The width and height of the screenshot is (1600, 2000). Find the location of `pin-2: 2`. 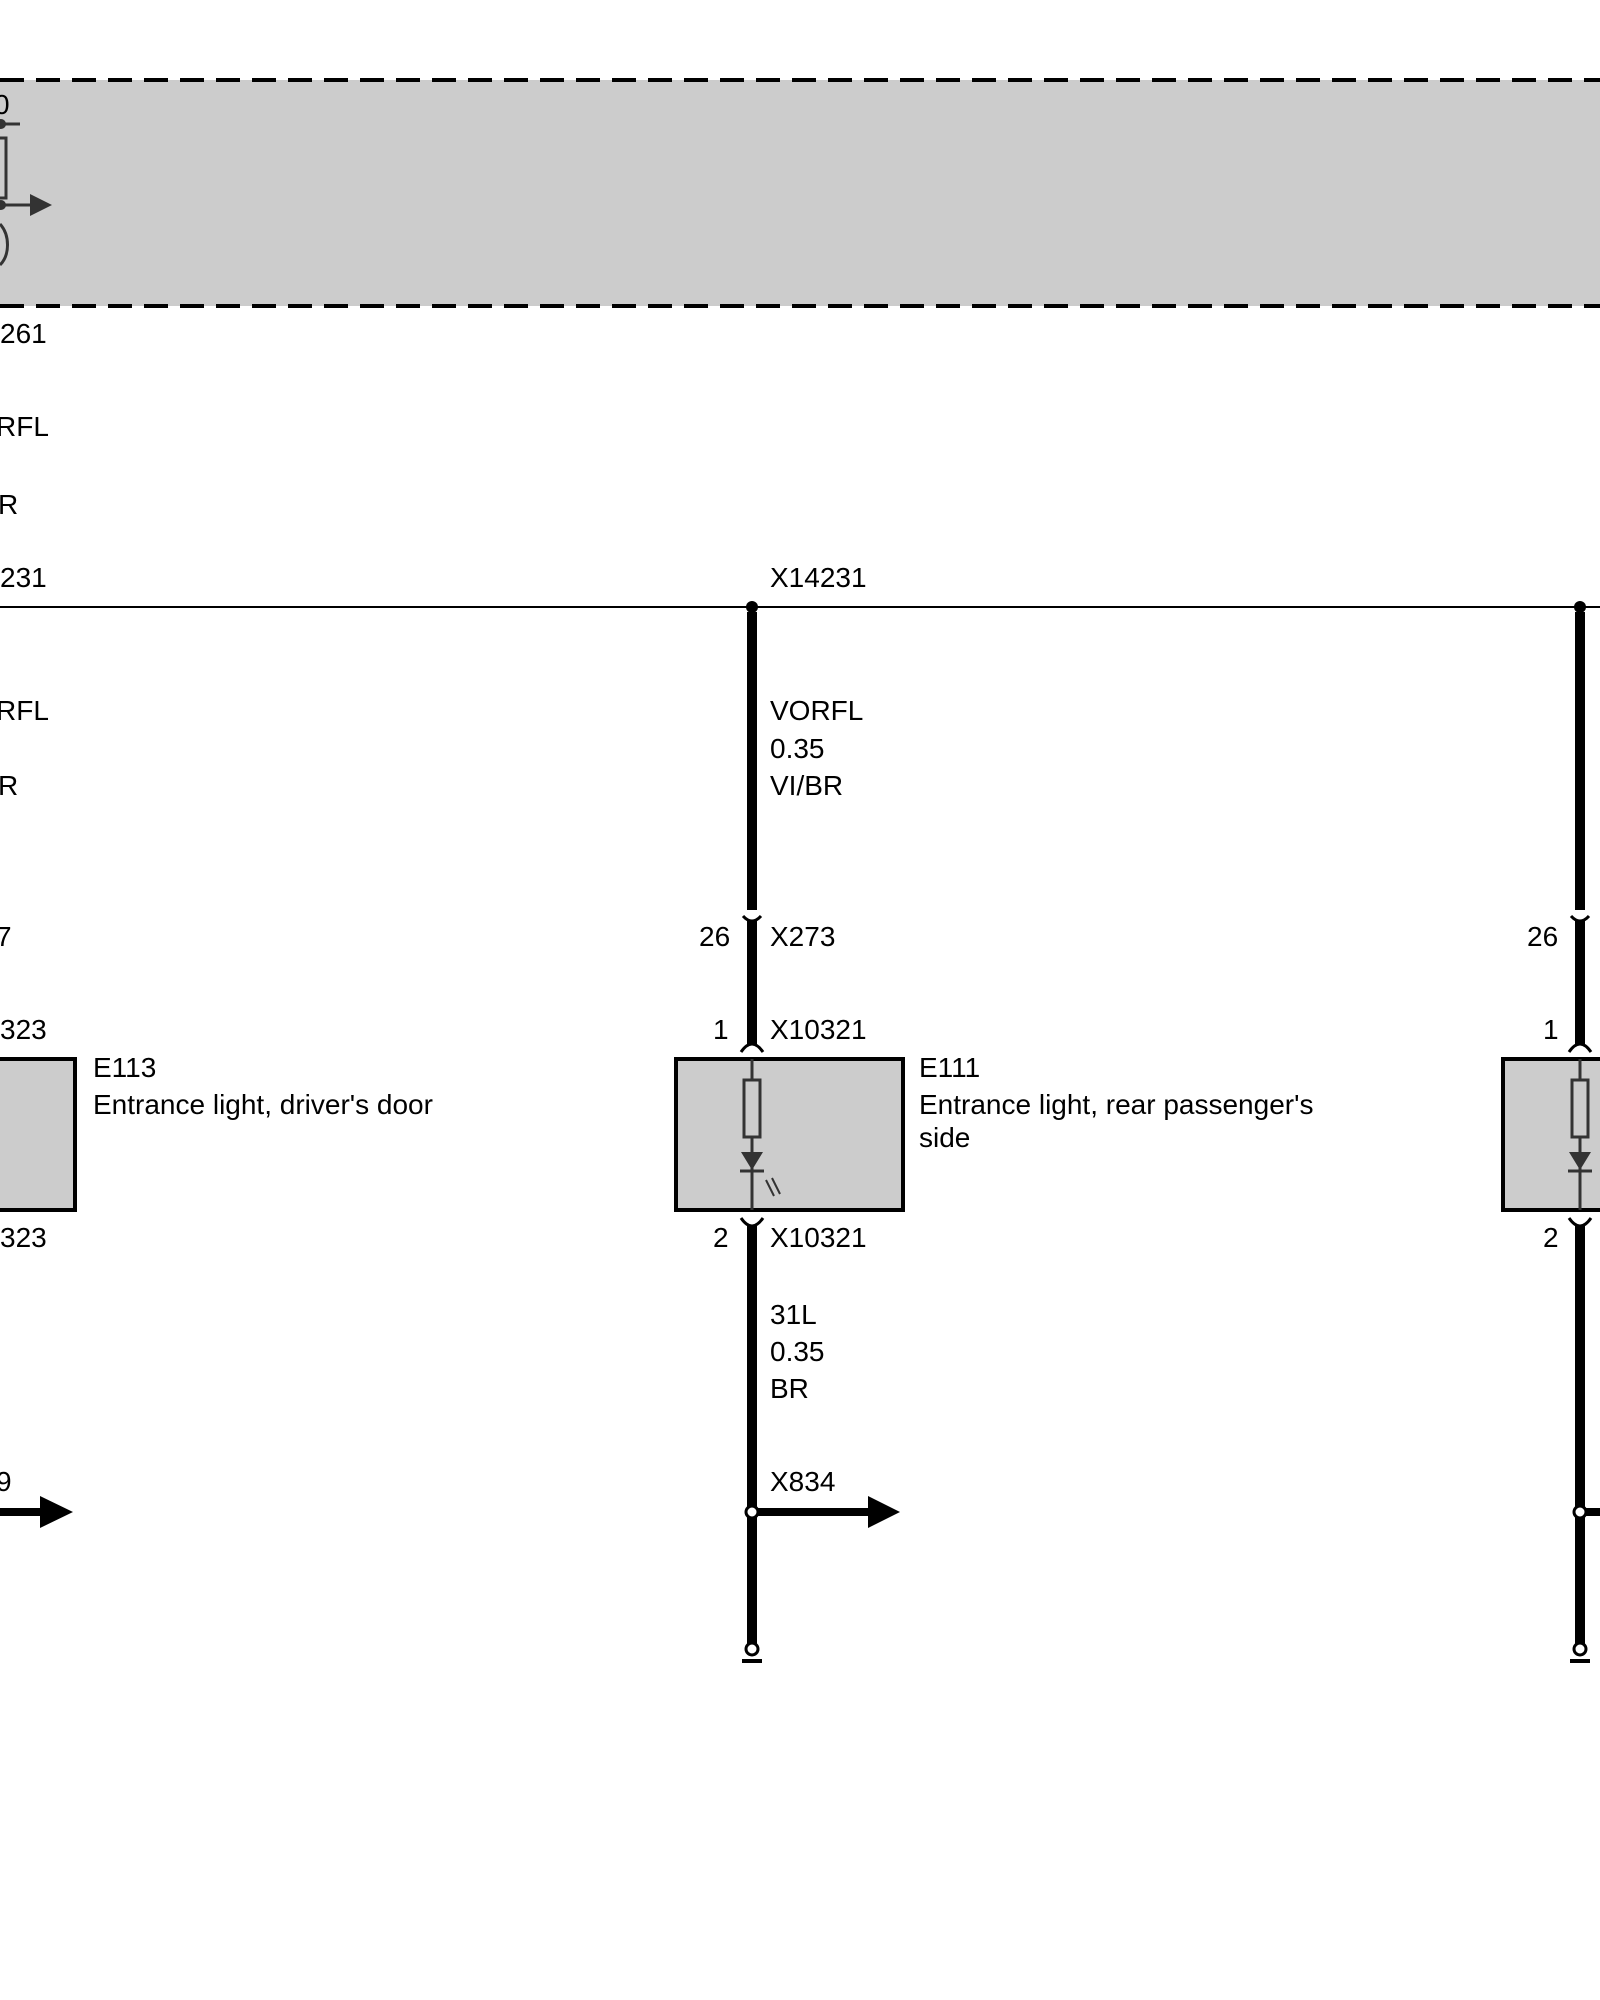

pin-2: 2 is located at coordinates (721, 1237).